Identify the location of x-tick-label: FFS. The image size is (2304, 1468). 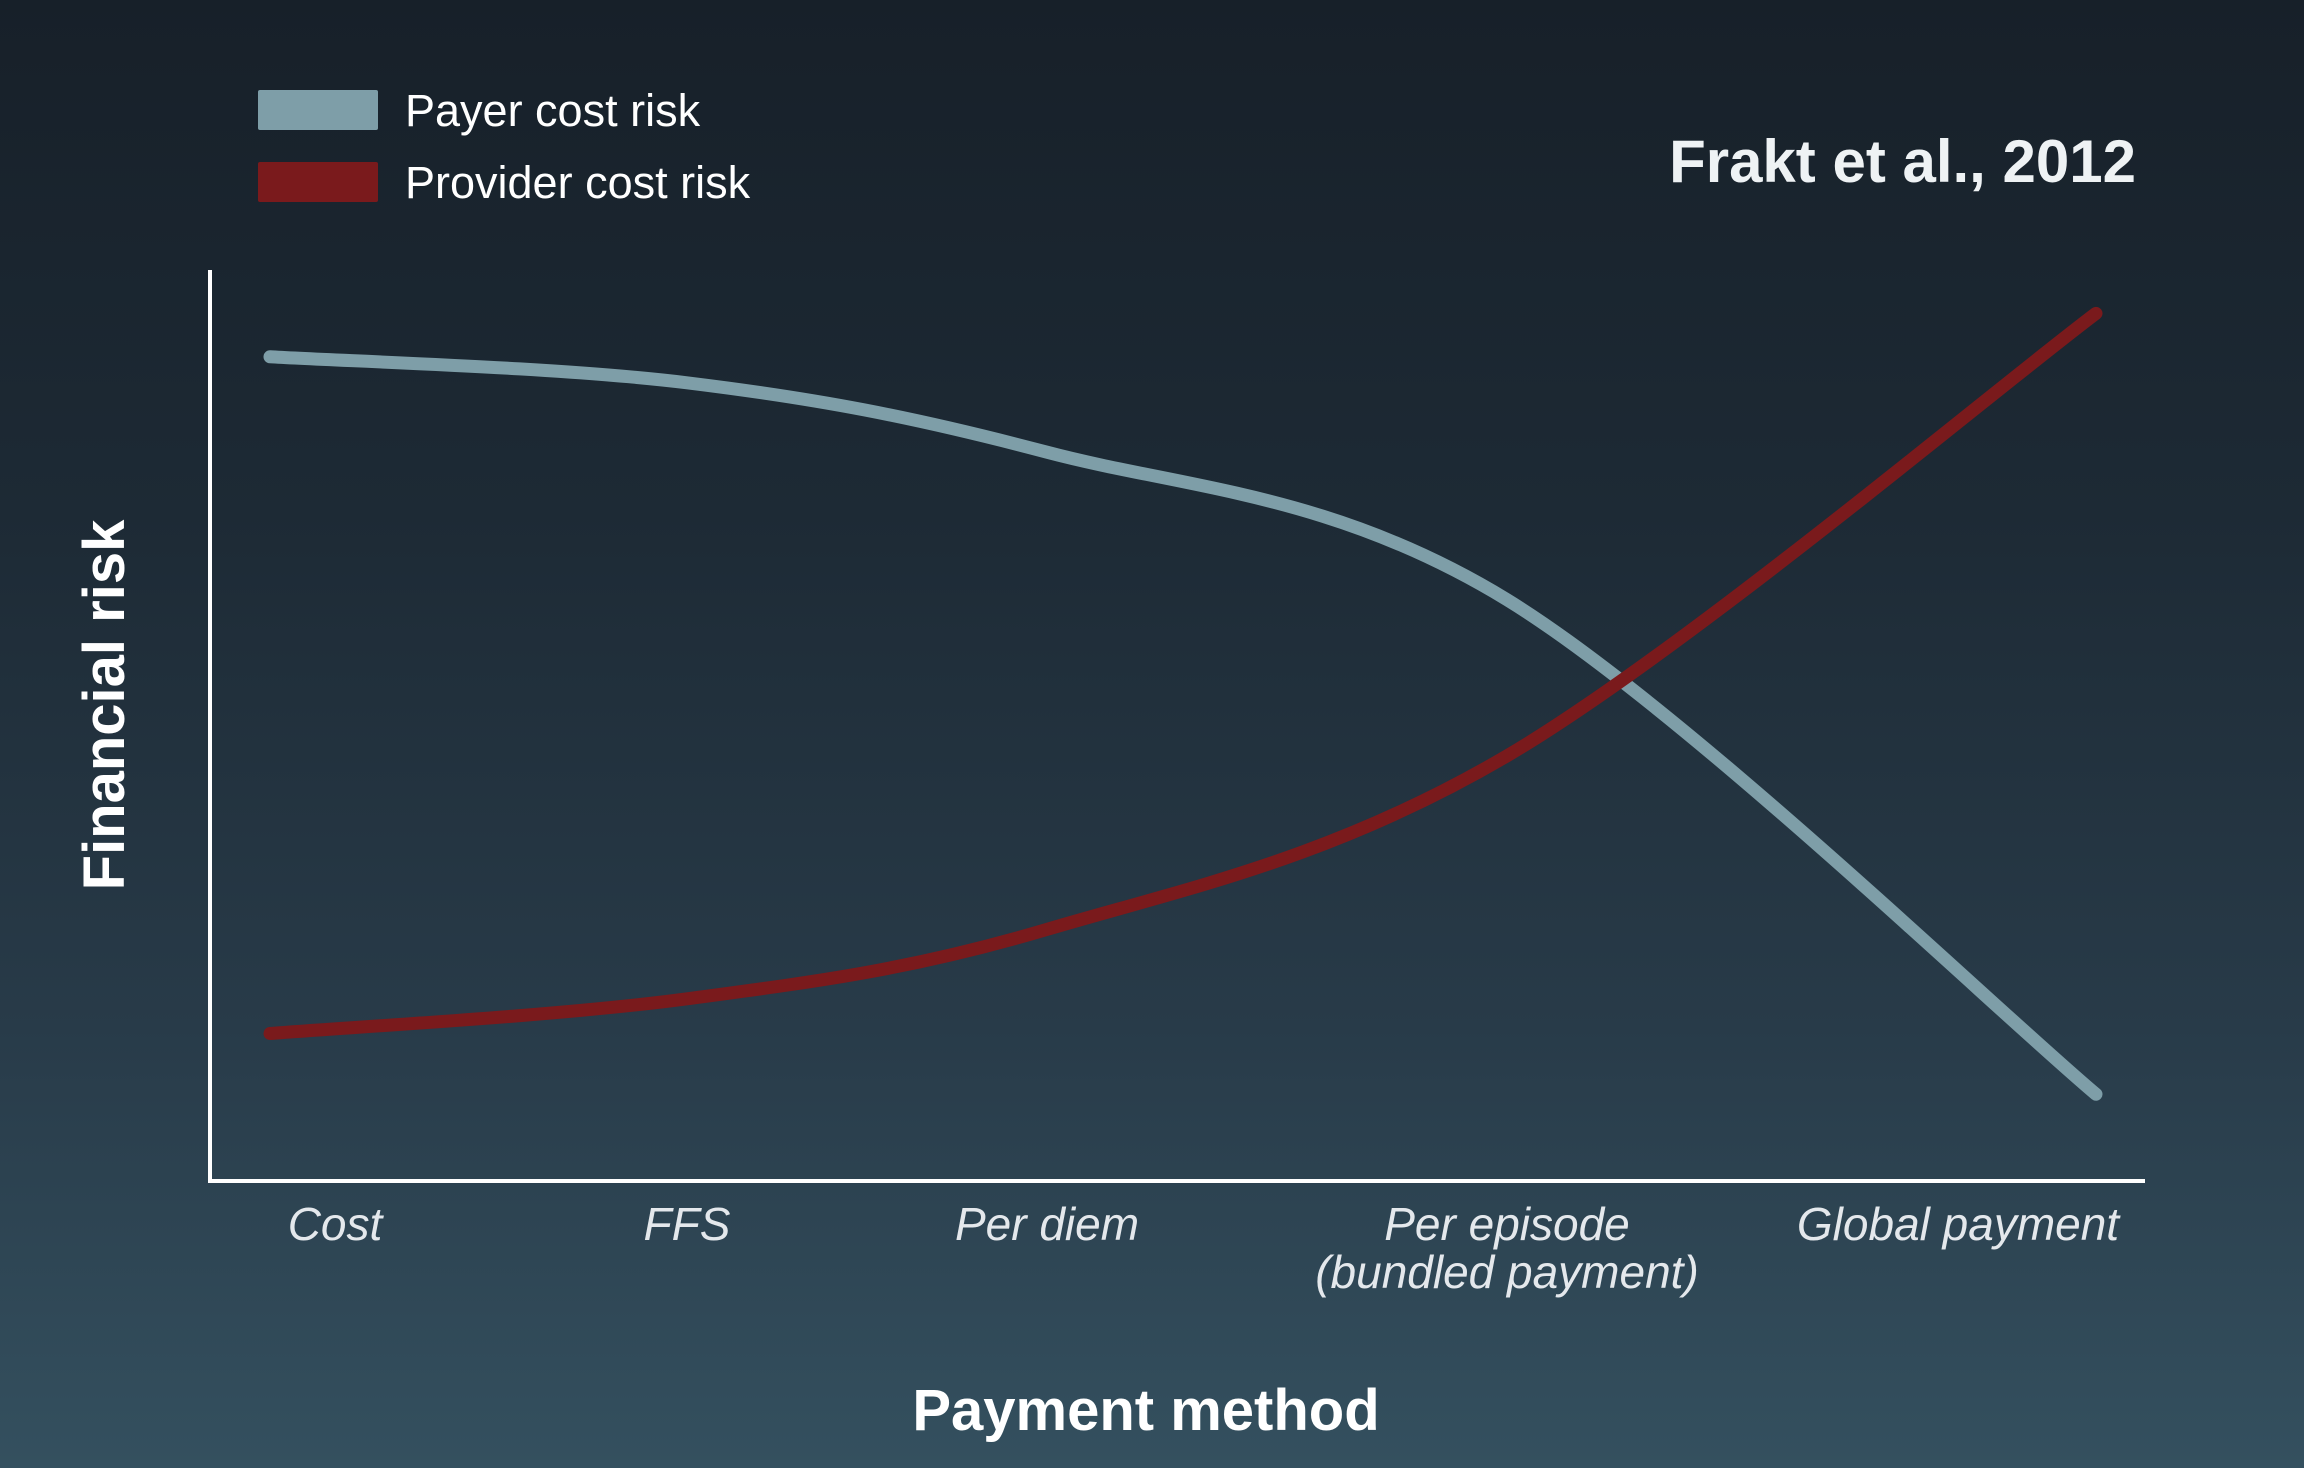
(687, 1224).